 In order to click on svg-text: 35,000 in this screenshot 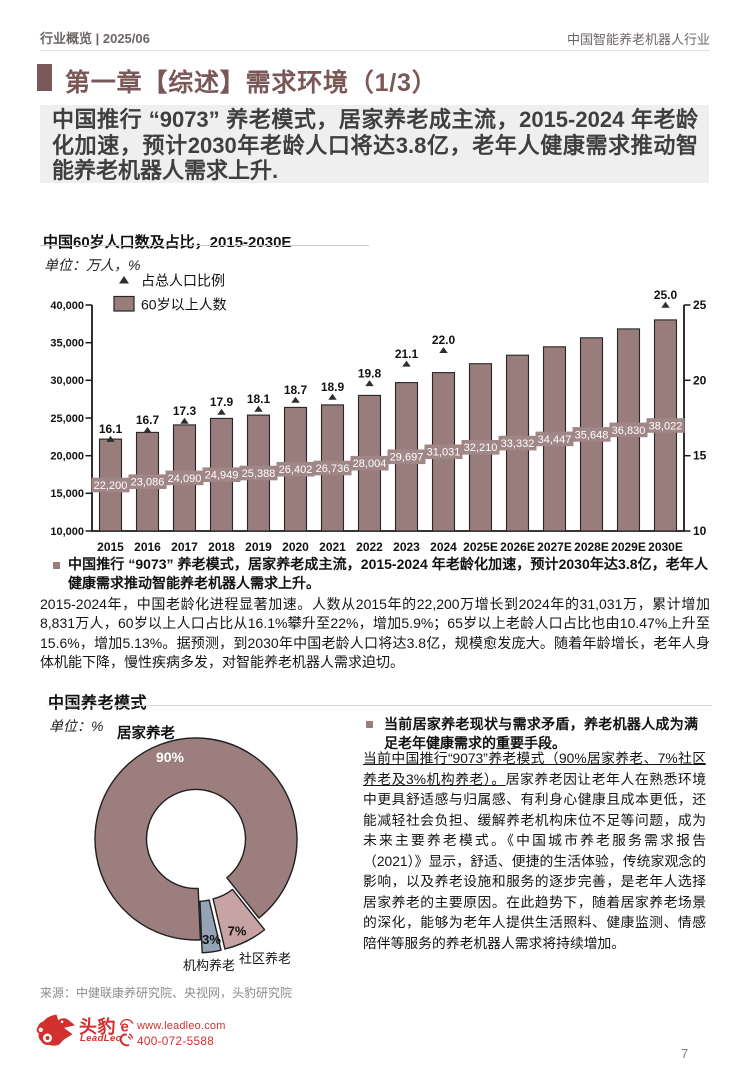, I will do `click(67, 344)`.